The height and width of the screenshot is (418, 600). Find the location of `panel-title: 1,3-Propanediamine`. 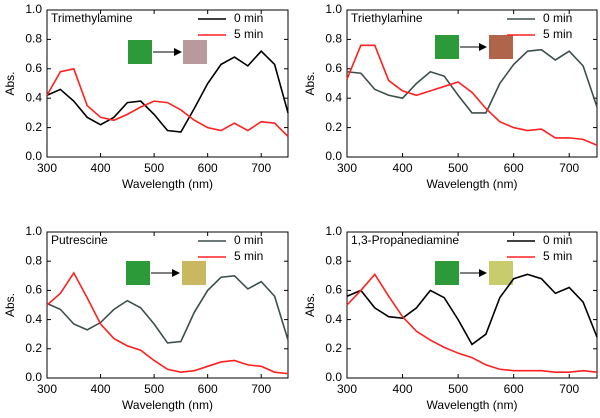

panel-title: 1,3-Propanediamine is located at coordinates (405, 240).